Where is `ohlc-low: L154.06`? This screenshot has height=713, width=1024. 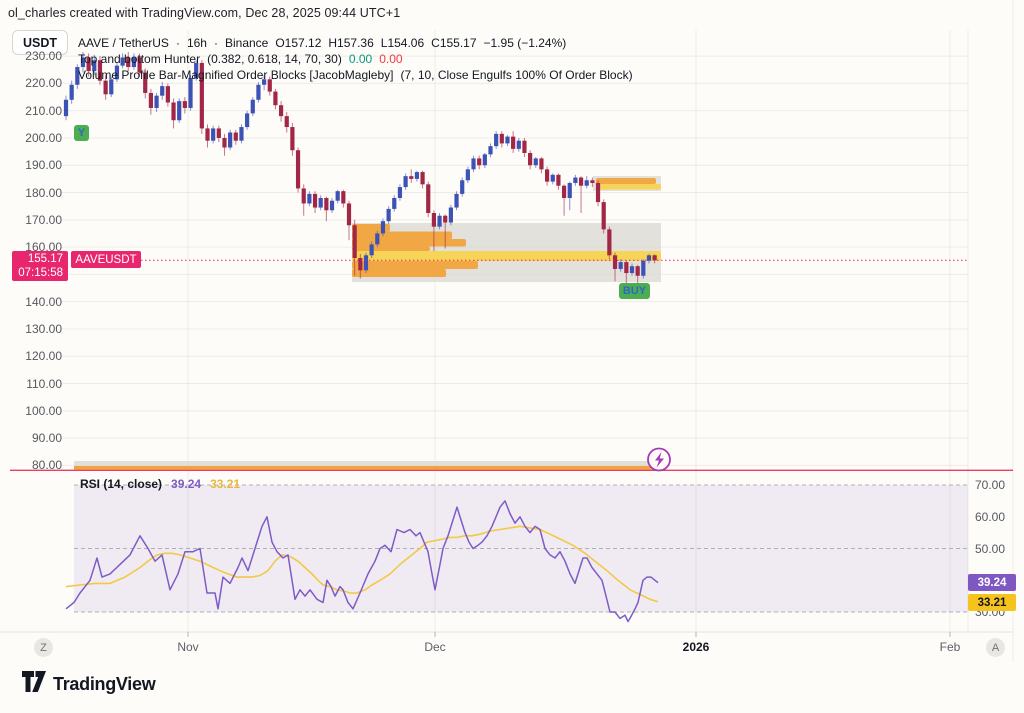 ohlc-low: L154.06 is located at coordinates (402, 43).